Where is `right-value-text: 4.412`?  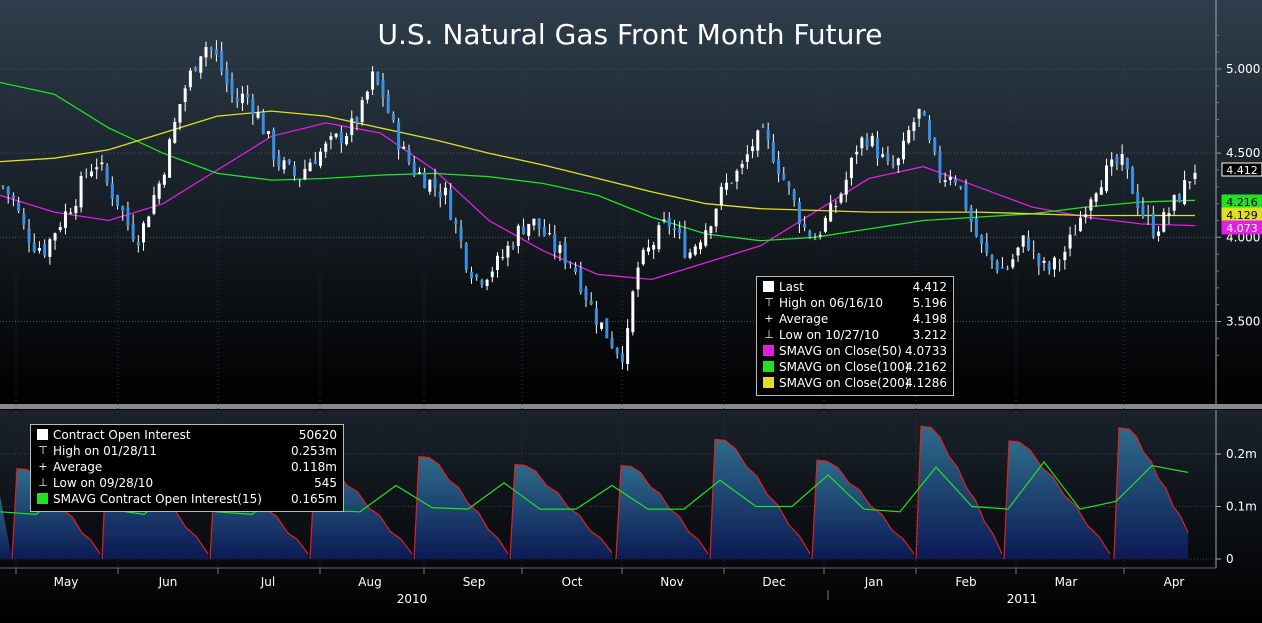
right-value-text: 4.412 is located at coordinates (1242, 170).